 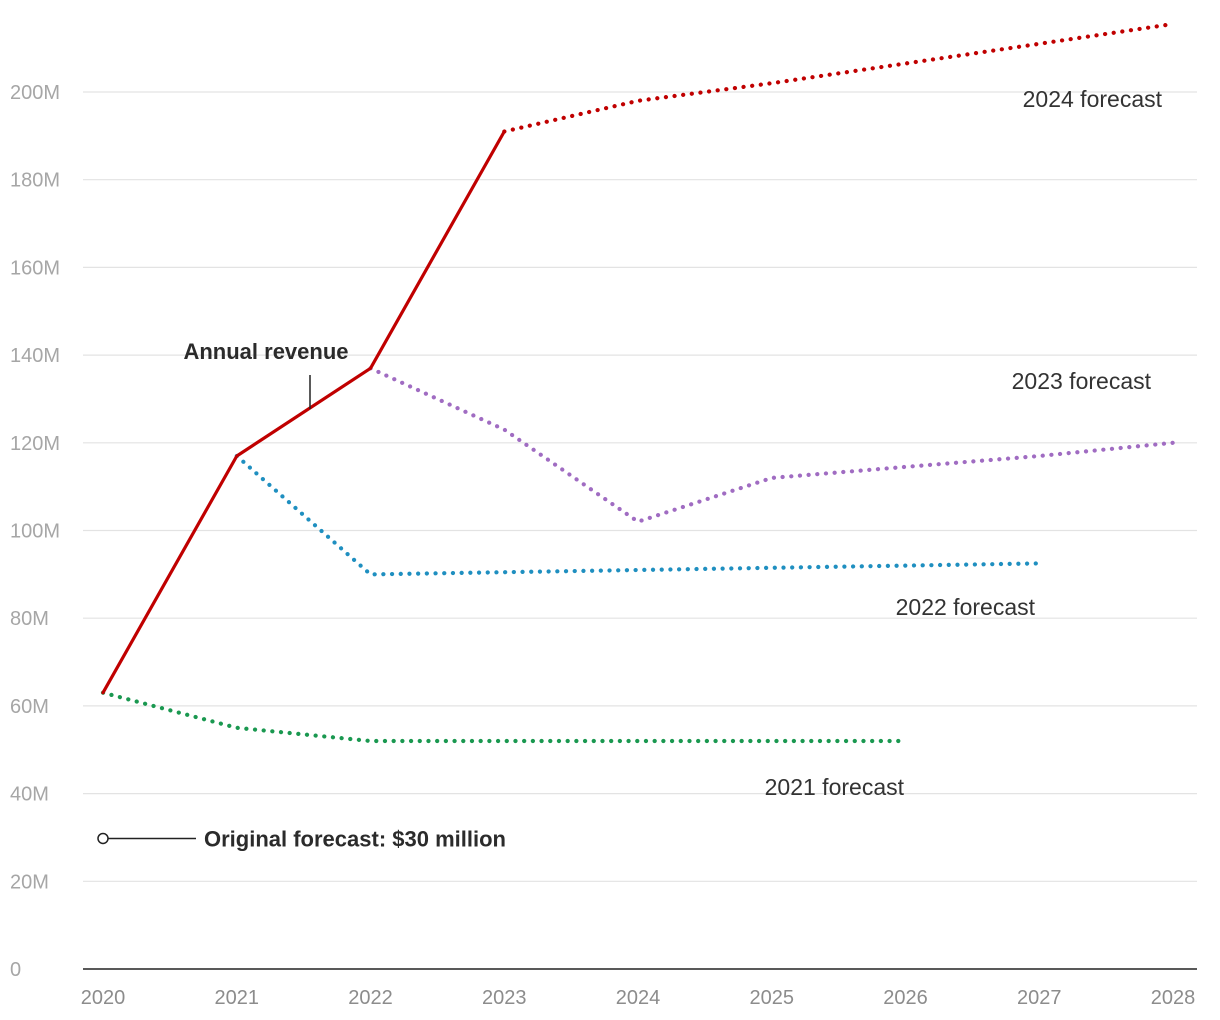 I want to click on x-tick-label: 2026, so click(x=905, y=998).